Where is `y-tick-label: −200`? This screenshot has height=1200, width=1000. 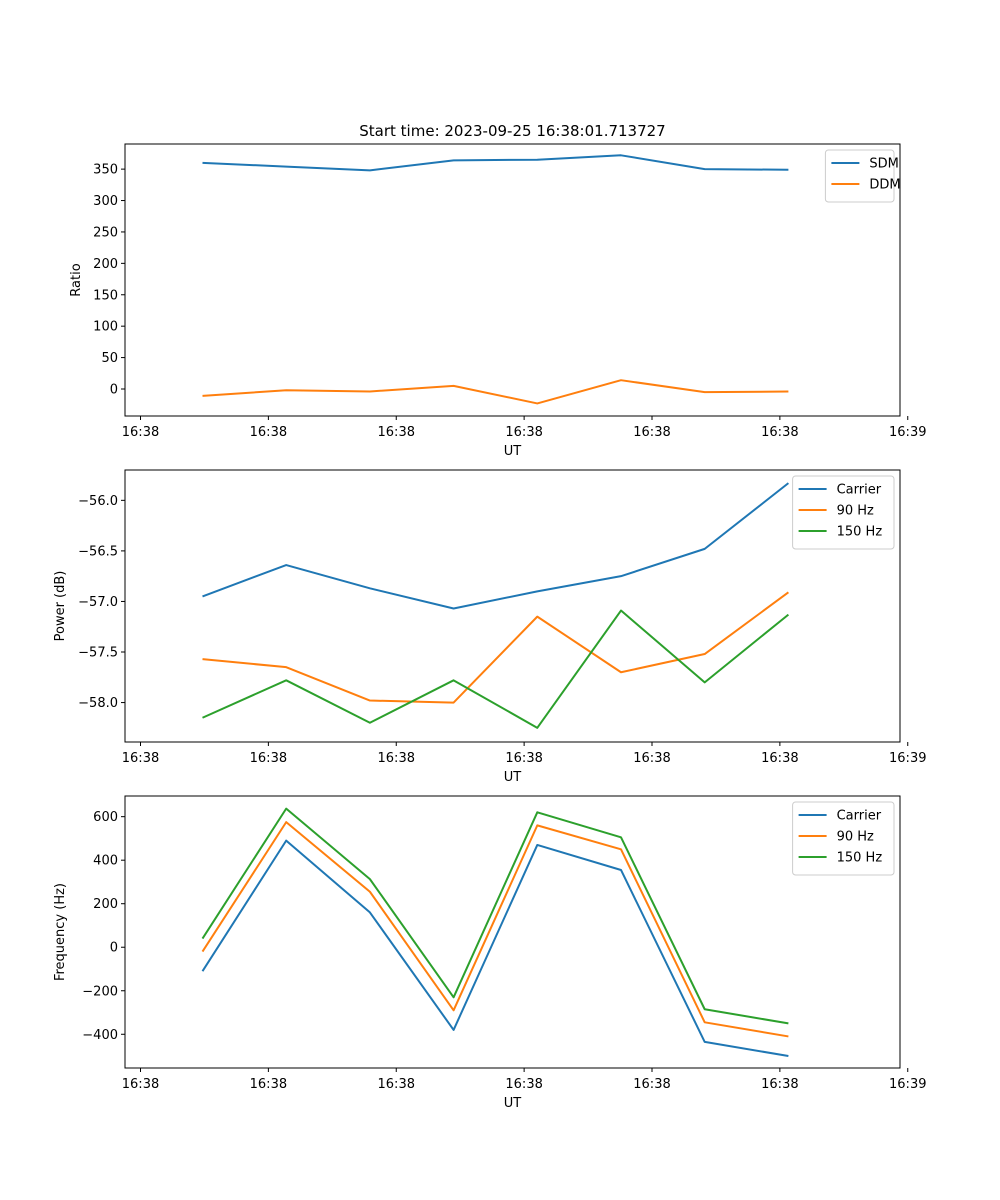 y-tick-label: −200 is located at coordinates (100, 991).